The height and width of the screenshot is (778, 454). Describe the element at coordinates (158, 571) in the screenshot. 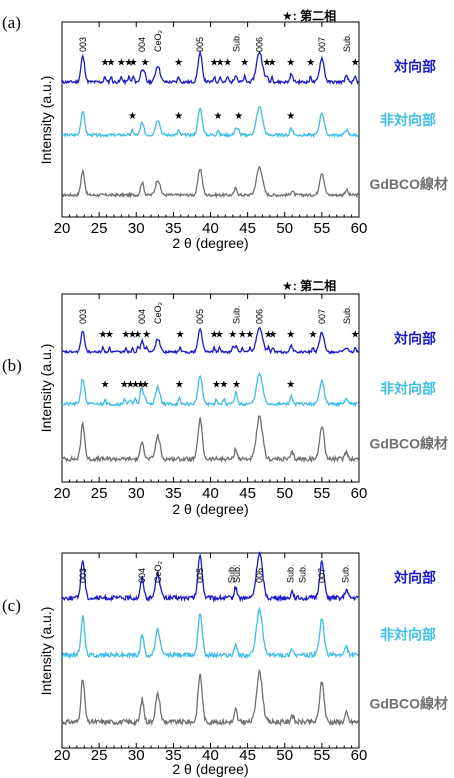

I see `peak-label: CeO₂` at that location.